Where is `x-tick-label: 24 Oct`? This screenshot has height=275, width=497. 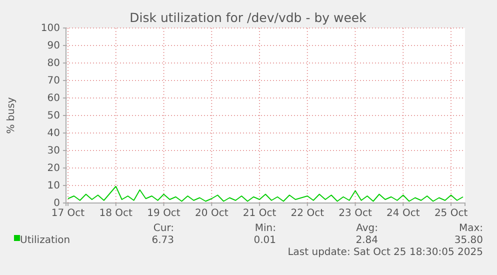
x-tick-label: 24 Oct is located at coordinates (403, 214).